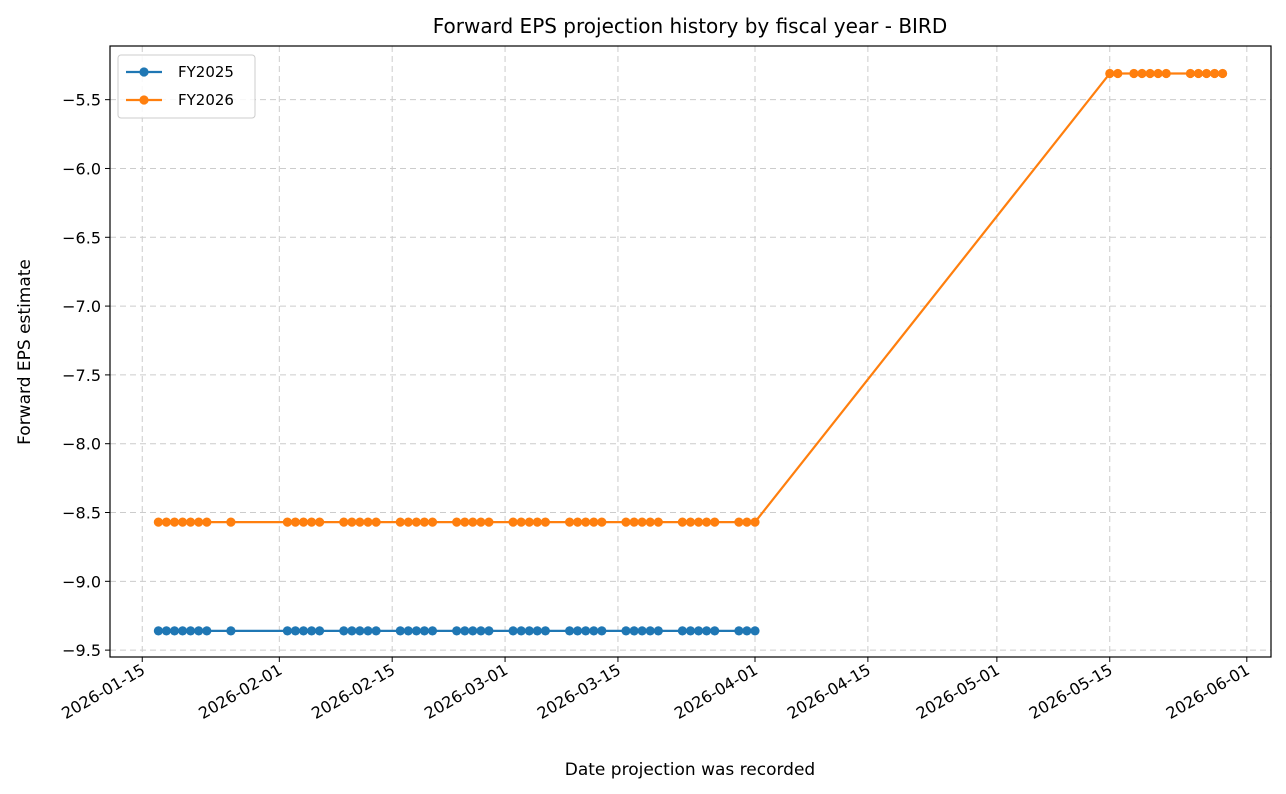 The width and height of the screenshot is (1286, 794). What do you see at coordinates (690, 770) in the screenshot?
I see `x-axis-label: Date projection was recorded` at bounding box center [690, 770].